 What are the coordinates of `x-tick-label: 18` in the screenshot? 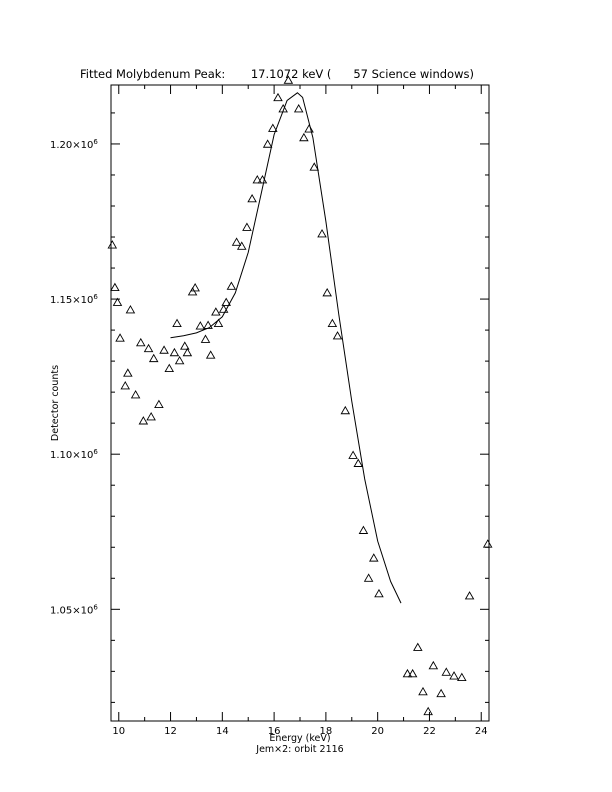 It's located at (326, 731).